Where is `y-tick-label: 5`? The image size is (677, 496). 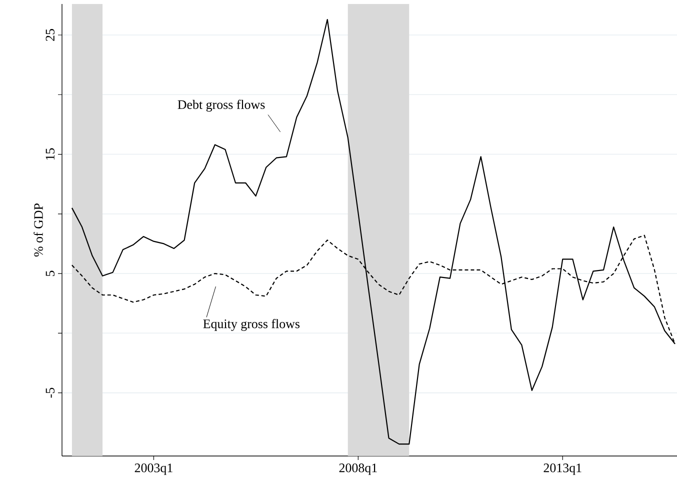
y-tick-label: 5 is located at coordinates (50, 273).